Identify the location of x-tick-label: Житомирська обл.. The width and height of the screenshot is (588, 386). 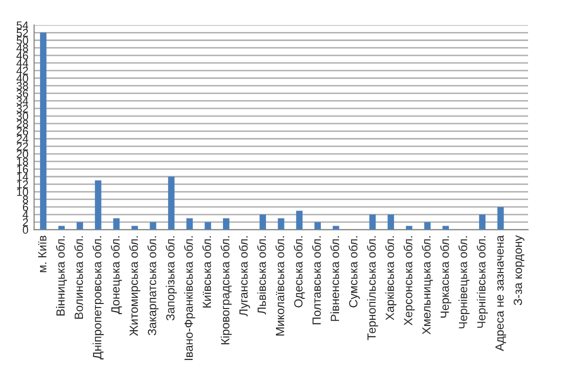
(134, 286).